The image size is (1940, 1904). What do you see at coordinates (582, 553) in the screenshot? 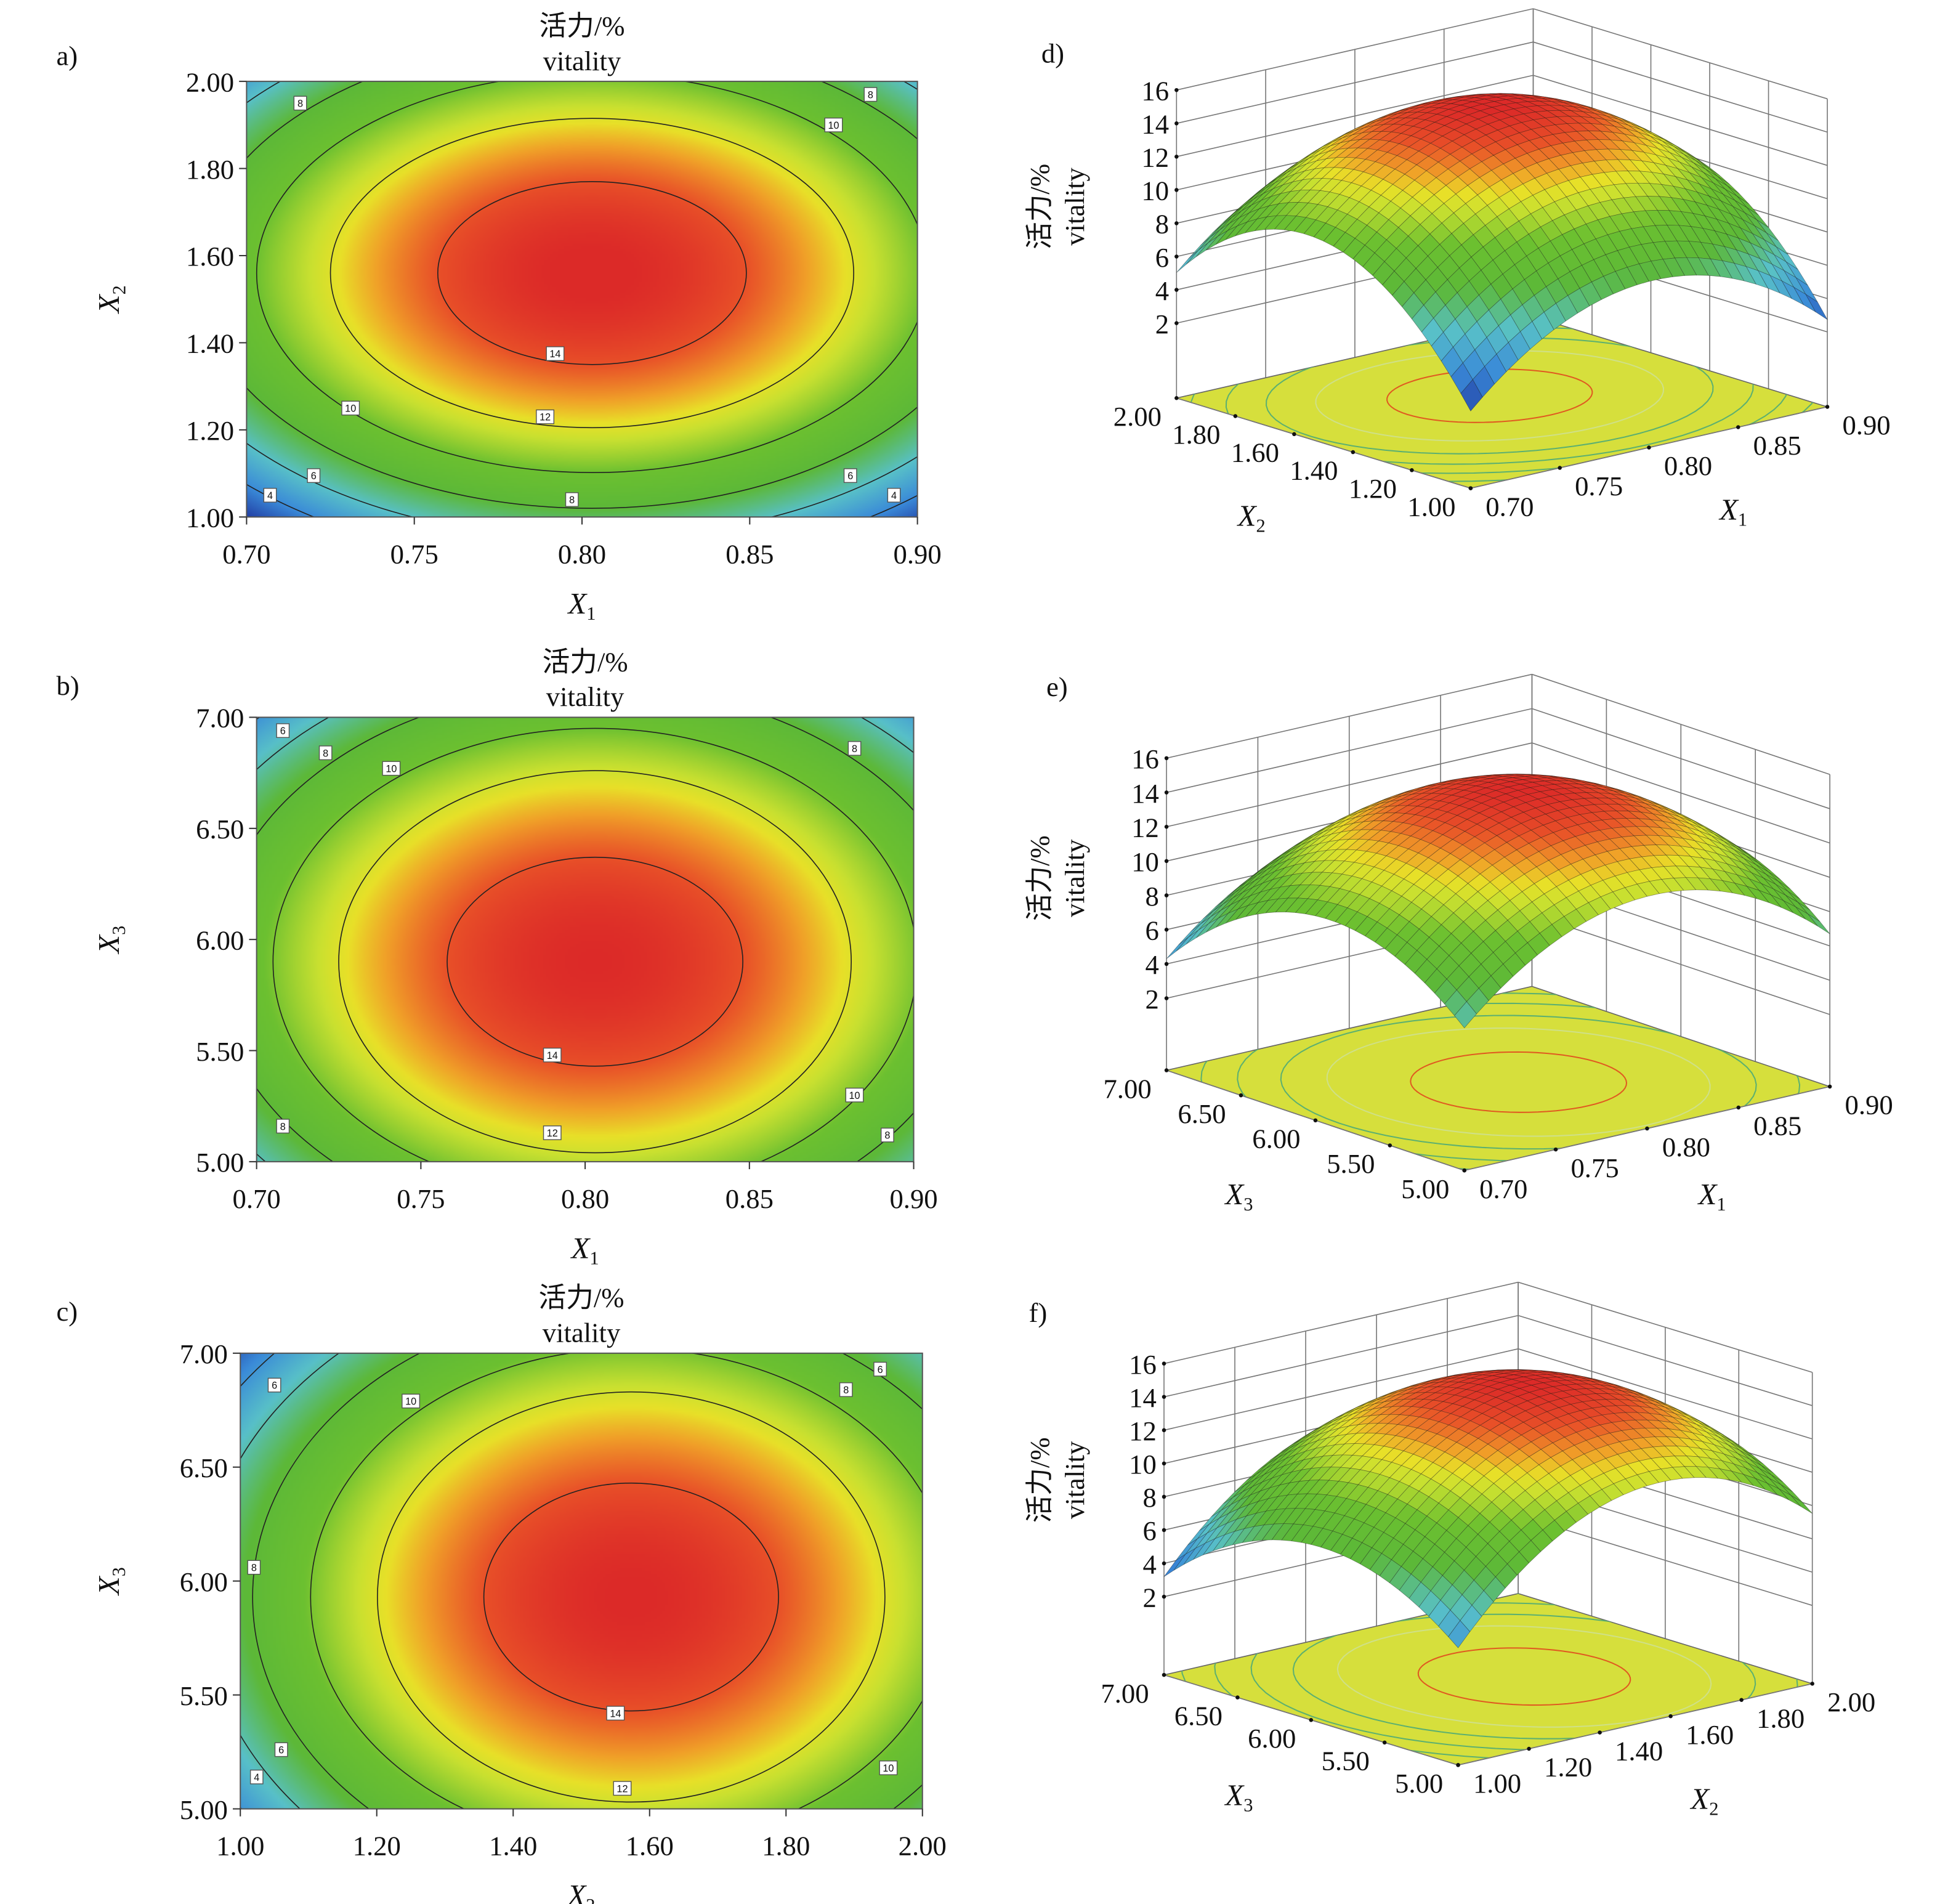
I see `x-tick-label: 0.80` at bounding box center [582, 553].